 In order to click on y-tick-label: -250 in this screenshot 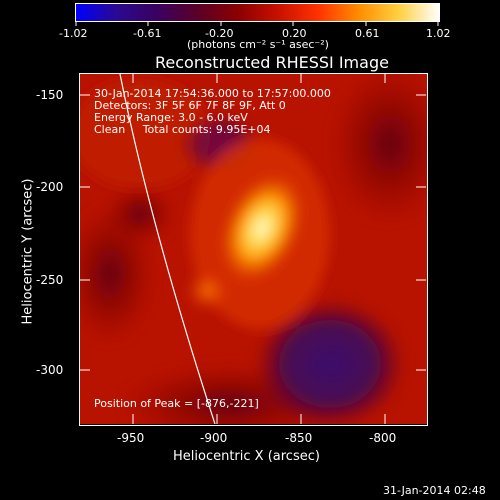, I will do `click(50, 280)`.